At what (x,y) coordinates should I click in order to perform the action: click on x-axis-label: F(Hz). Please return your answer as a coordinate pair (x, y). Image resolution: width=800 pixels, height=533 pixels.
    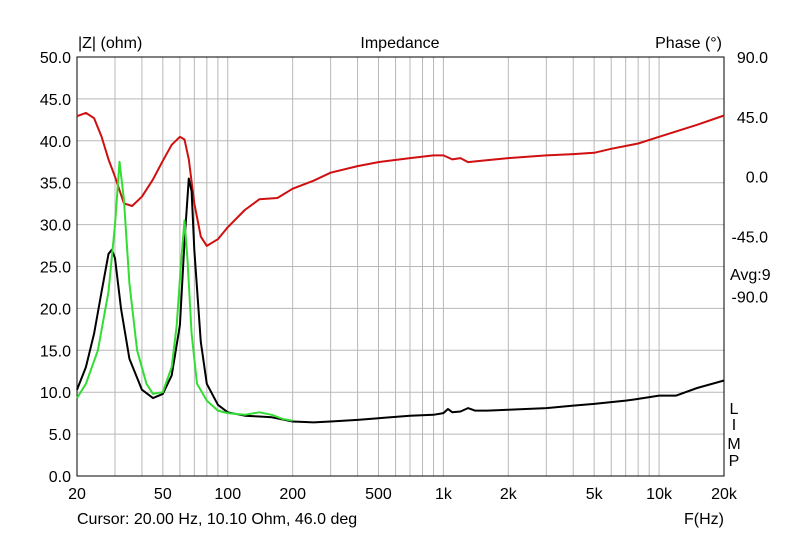
    Looking at the image, I should click on (704, 519).